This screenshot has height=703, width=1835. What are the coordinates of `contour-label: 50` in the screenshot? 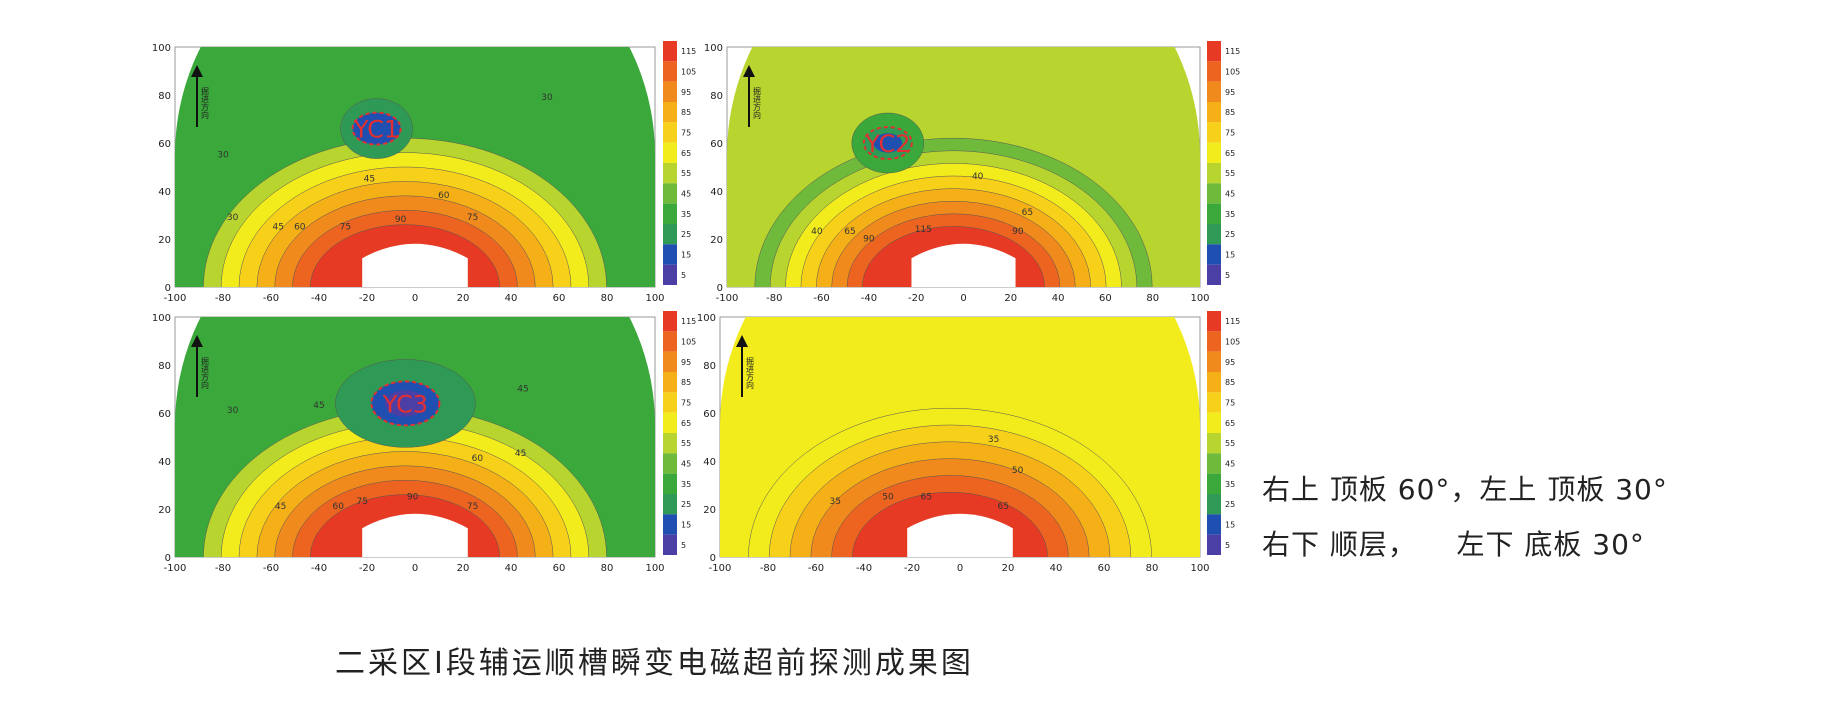 It's located at (888, 497).